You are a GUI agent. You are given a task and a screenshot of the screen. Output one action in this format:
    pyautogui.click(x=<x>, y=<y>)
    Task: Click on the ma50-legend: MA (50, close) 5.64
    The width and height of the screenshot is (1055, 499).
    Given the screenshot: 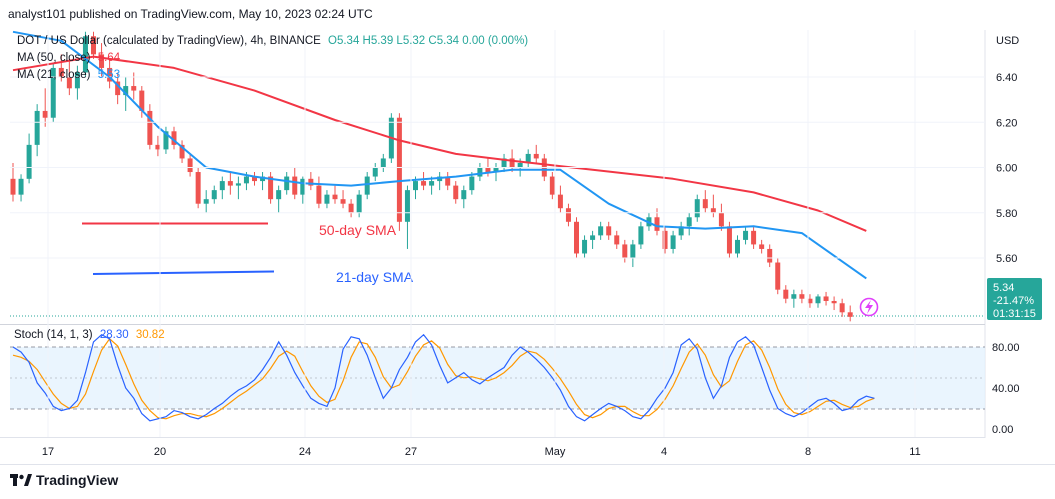 What is the action you would take?
    pyautogui.click(x=68, y=58)
    